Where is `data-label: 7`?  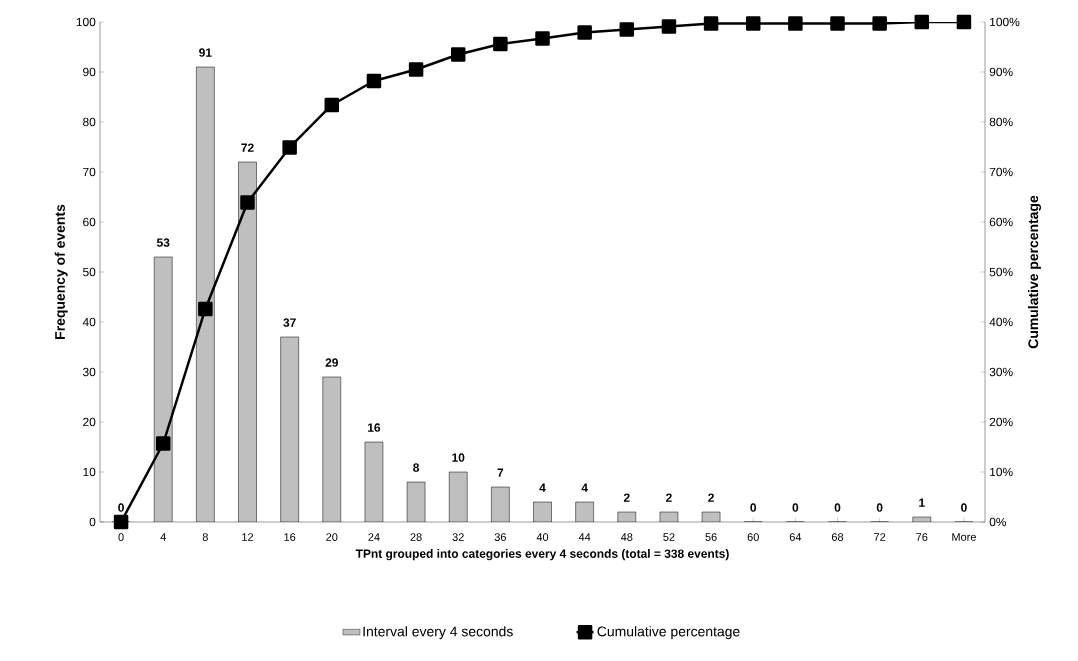
data-label: 7 is located at coordinates (500, 472).